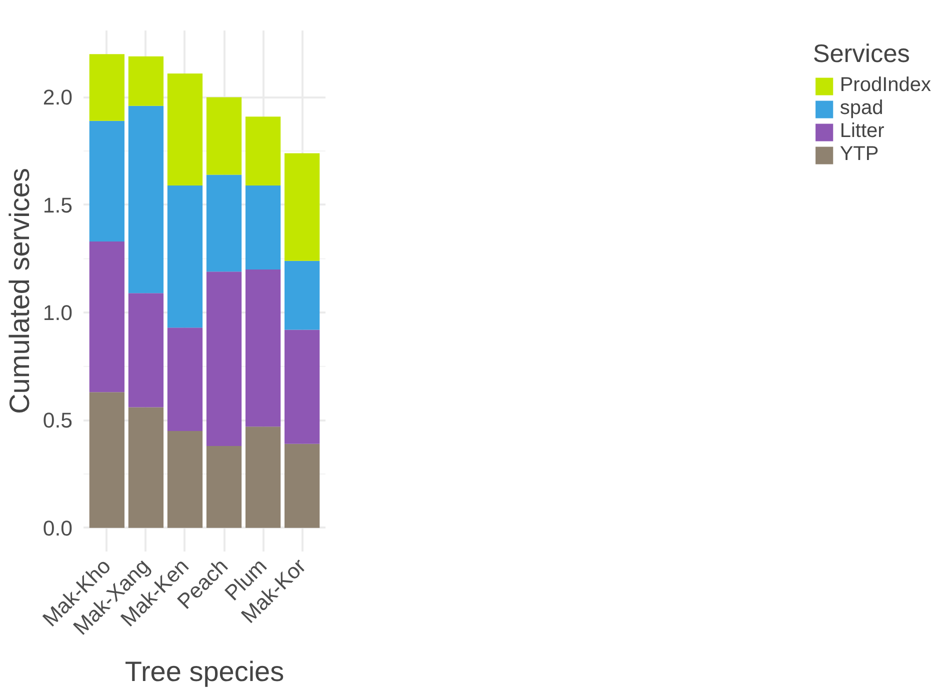  I want to click on y-tick-label: 1.0, so click(57, 313).